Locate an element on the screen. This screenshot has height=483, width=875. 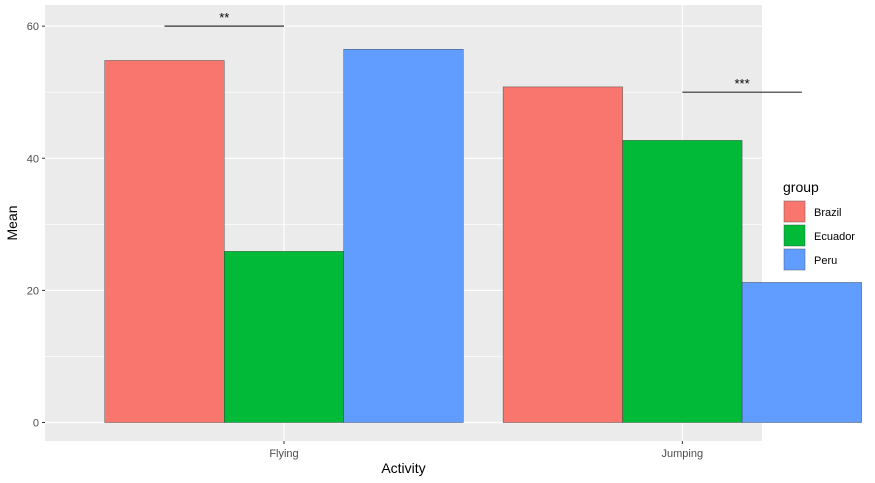
legend-swatch-brazil is located at coordinates (794, 211).